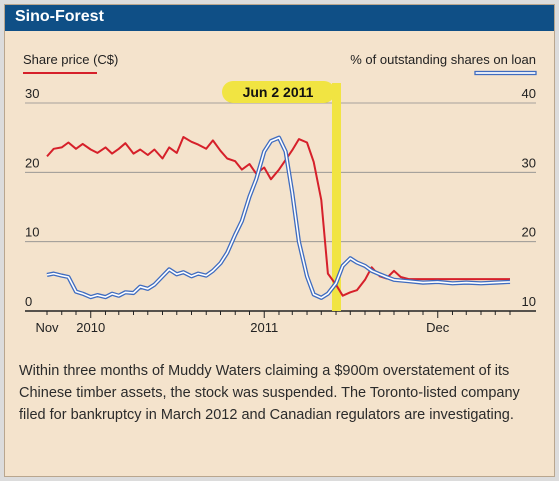 The height and width of the screenshot is (481, 559). I want to click on x-tick-label-2011: 2011, so click(264, 327).